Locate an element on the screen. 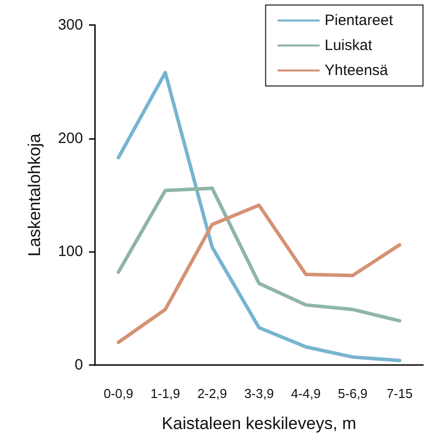 The height and width of the screenshot is (443, 435). x-tick-label: 7-15 is located at coordinates (399, 393).